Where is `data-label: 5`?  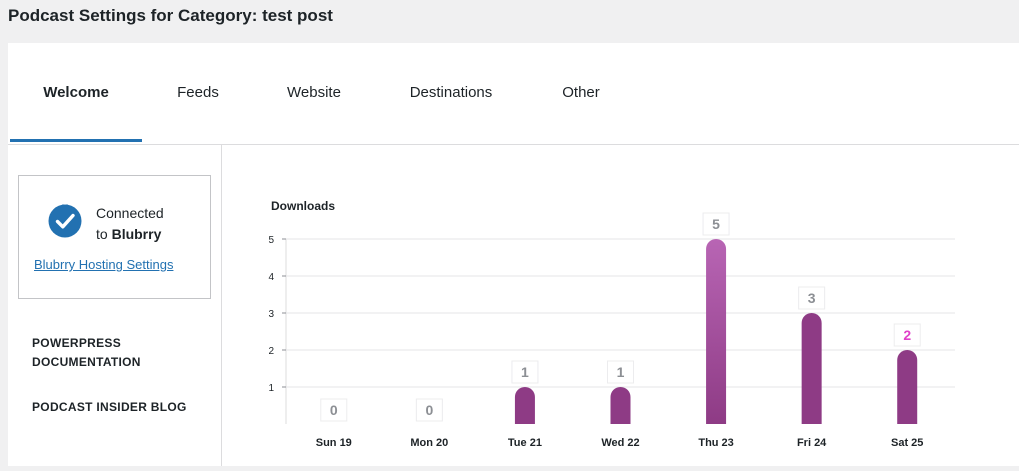
data-label: 5 is located at coordinates (716, 224).